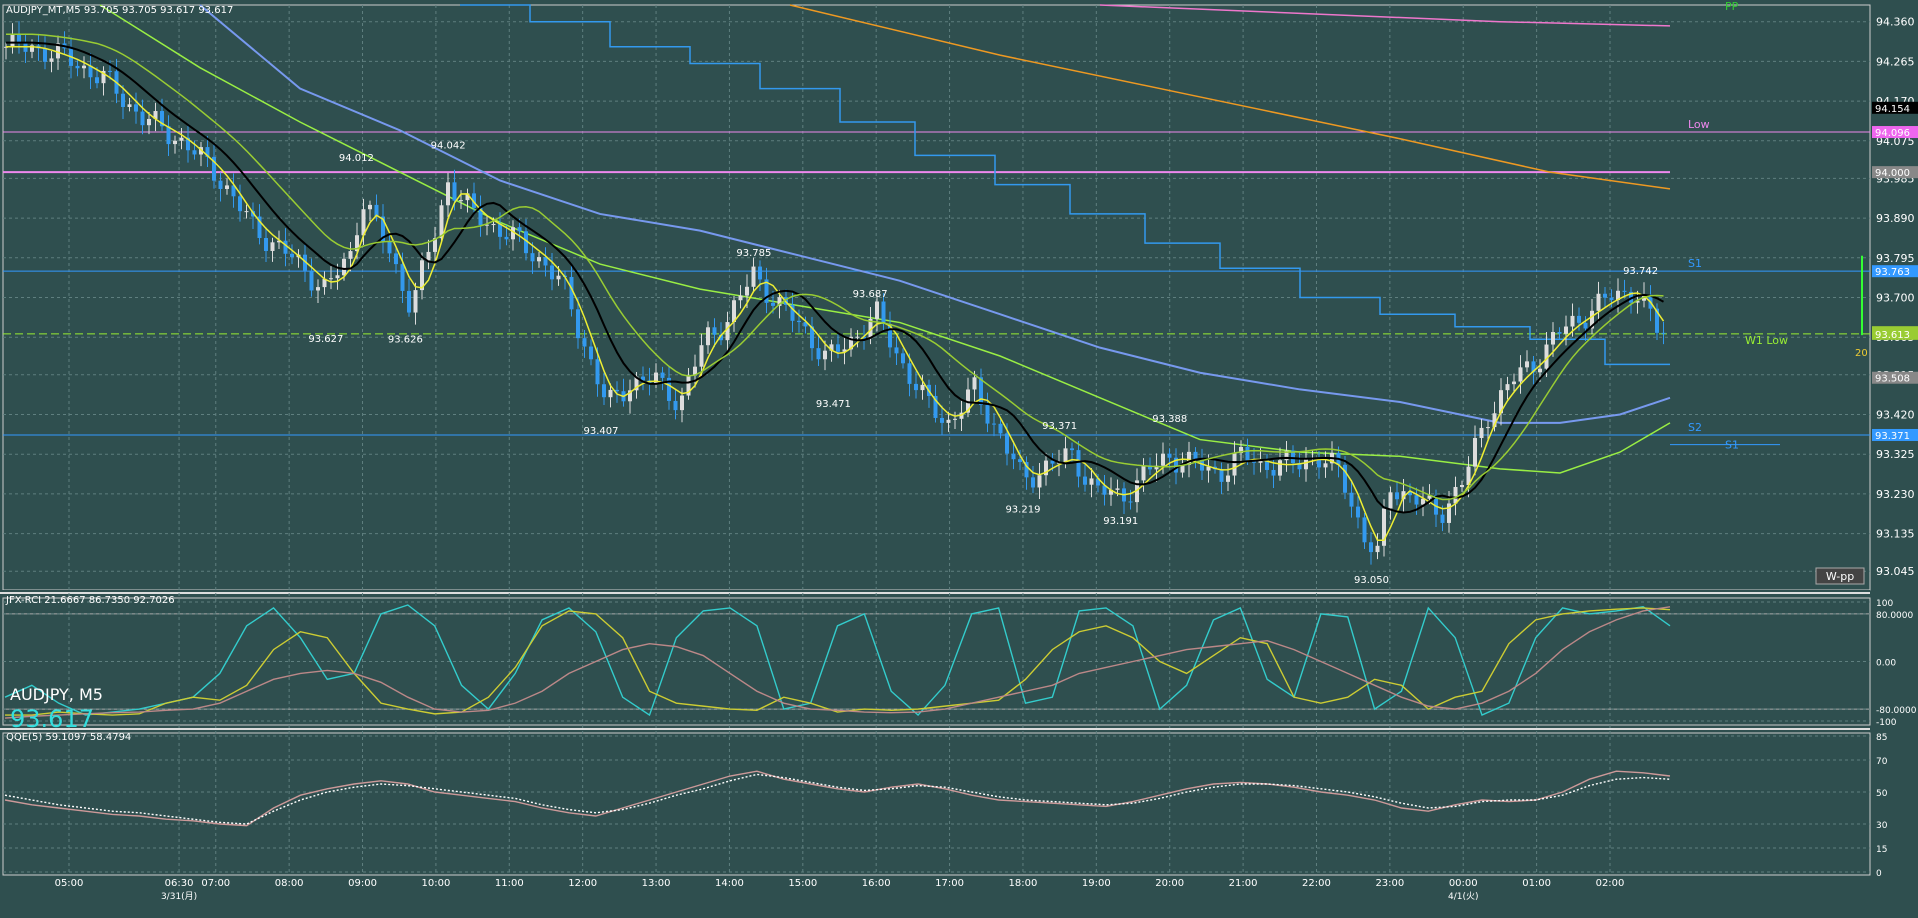 This screenshot has height=918, width=1918. What do you see at coordinates (837, 660) in the screenshot?
I see `rci-series-line` at bounding box center [837, 660].